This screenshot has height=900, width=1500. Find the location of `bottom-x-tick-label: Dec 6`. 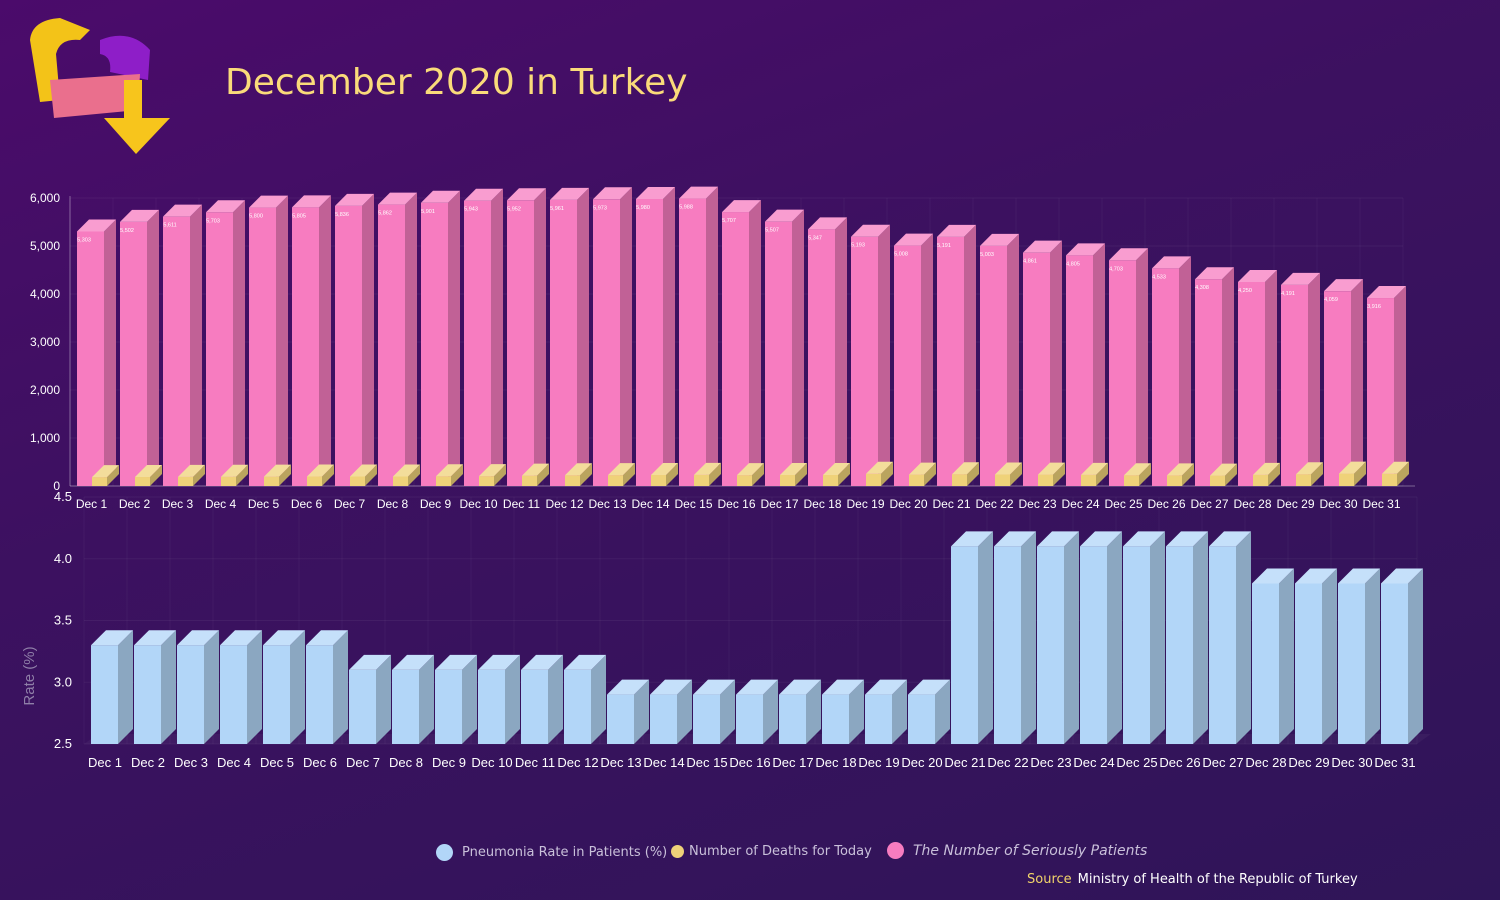

bottom-x-tick-label: Dec 6 is located at coordinates (320, 762).